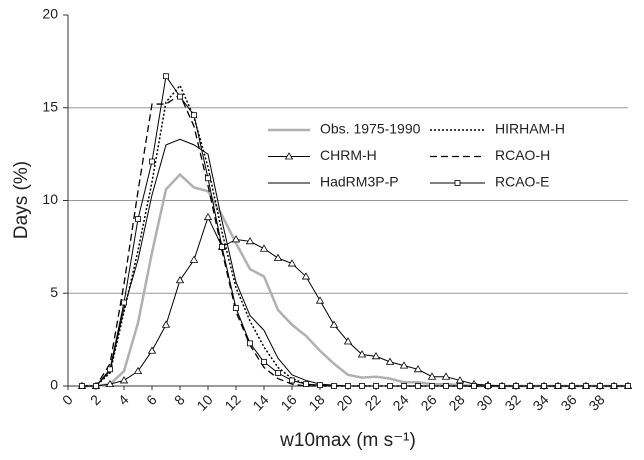 The image size is (644, 460). I want to click on x-tick-label: 16, so click(288, 402).